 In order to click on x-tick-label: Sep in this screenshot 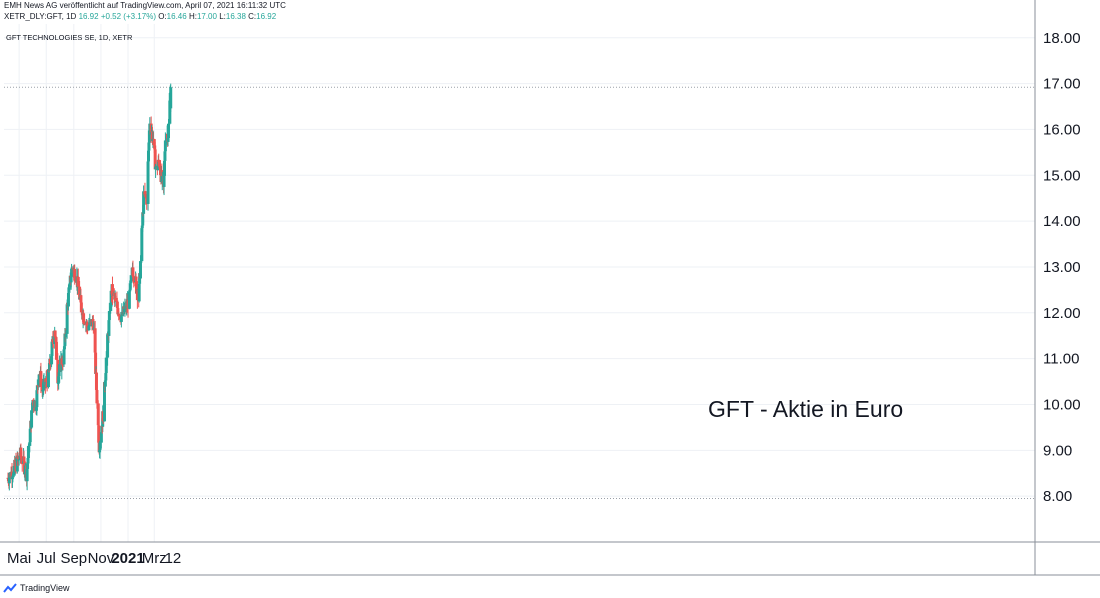, I will do `click(73, 558)`.